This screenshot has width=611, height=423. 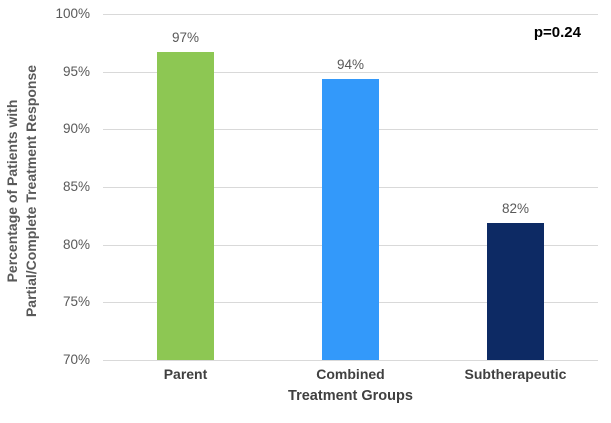 I want to click on y-axis-title-line-1: Percentage of Patients with, so click(x=12, y=191).